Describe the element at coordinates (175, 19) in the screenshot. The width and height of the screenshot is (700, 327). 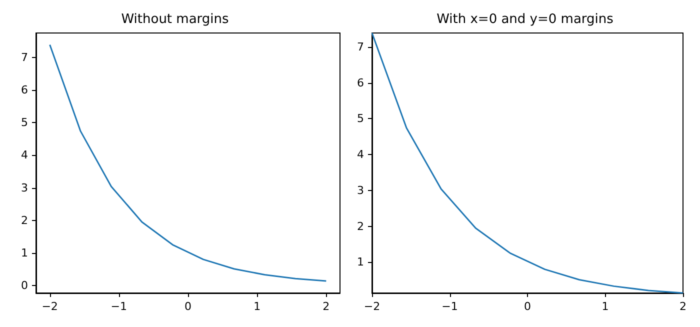
I see `chart-title: Without margins` at that location.